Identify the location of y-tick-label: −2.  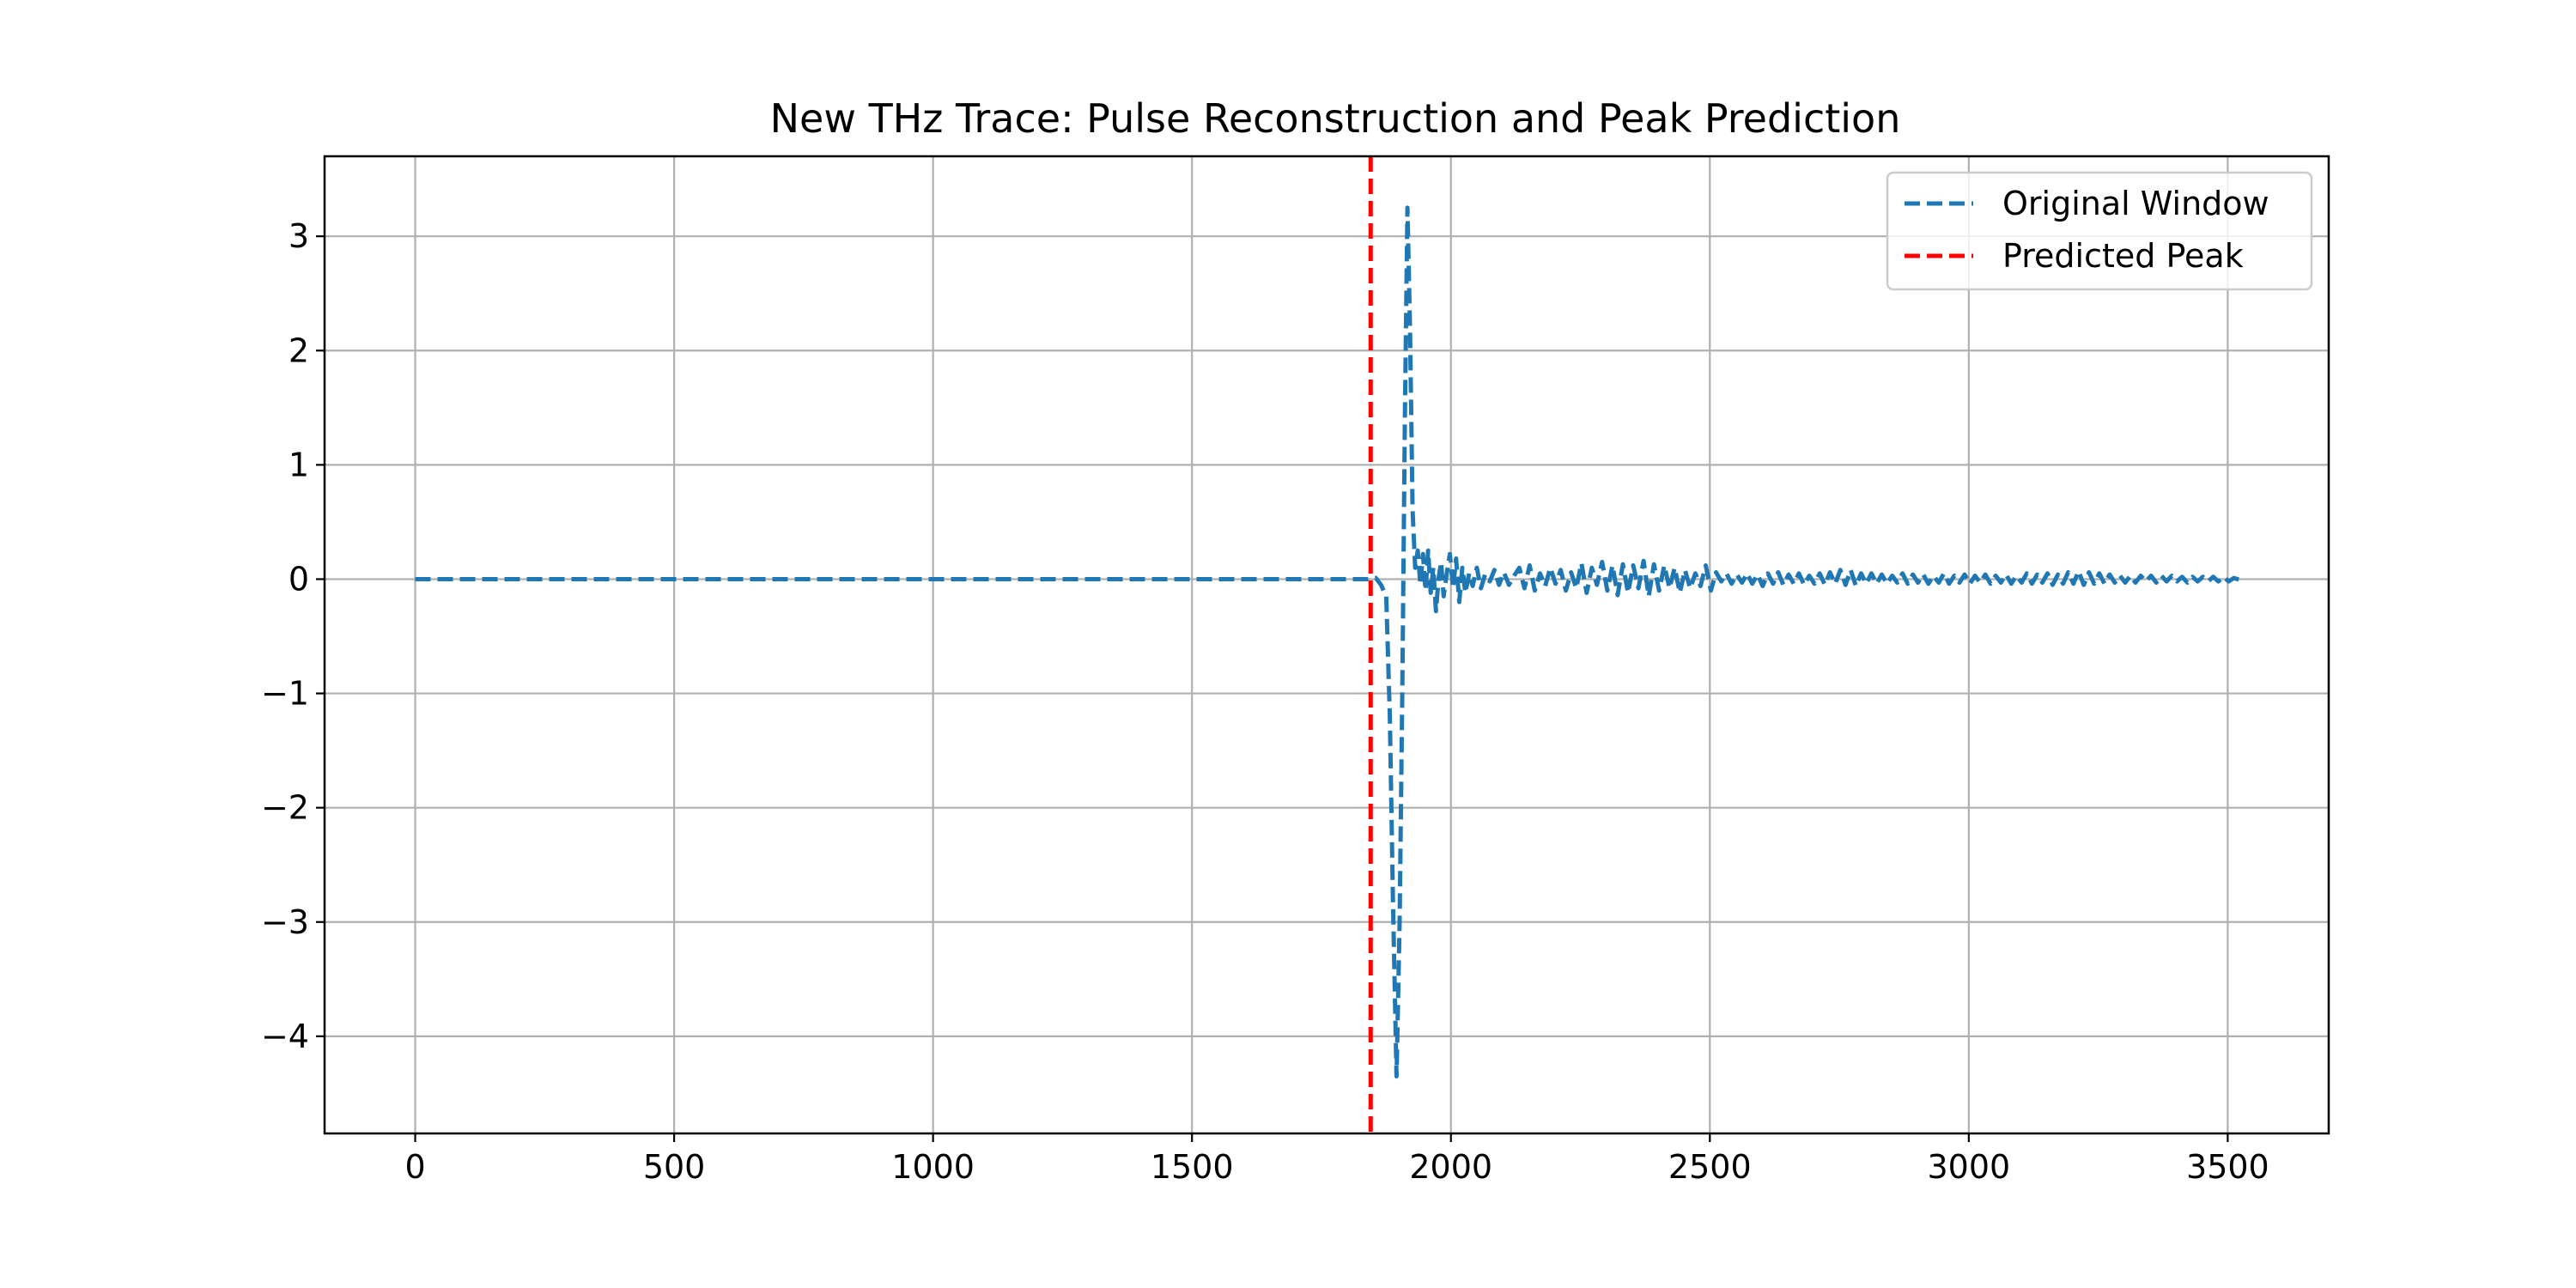
(285, 808).